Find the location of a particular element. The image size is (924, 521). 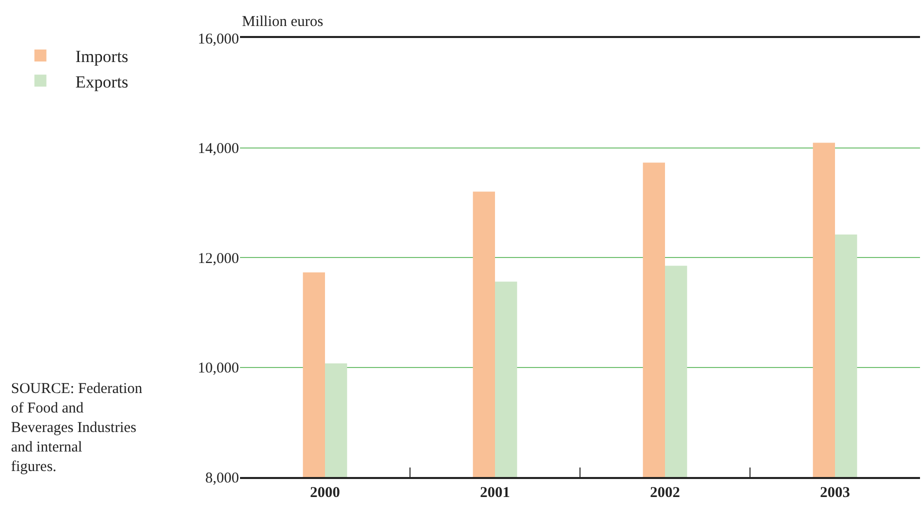

y-tick-label: 16,000 is located at coordinates (218, 39).